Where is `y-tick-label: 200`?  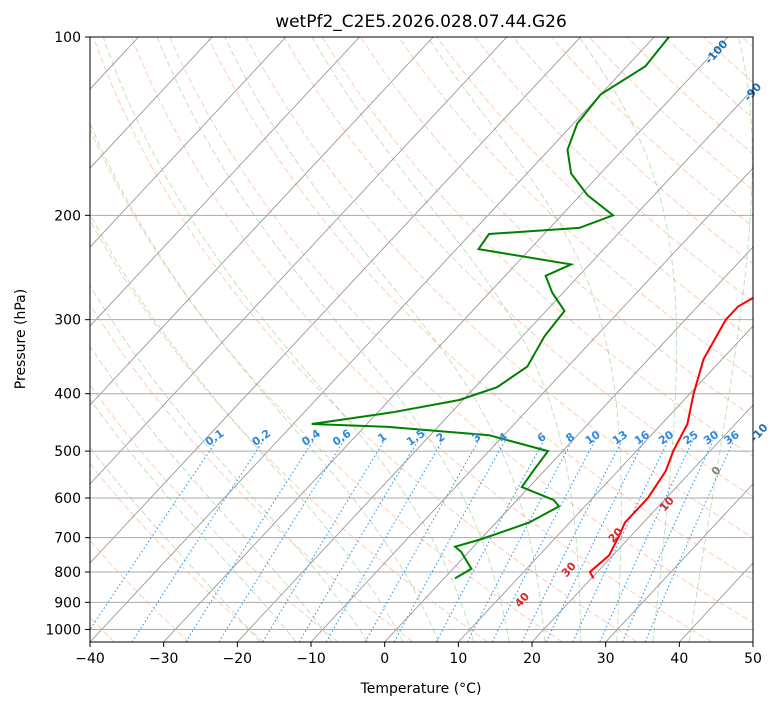 y-tick-label: 200 is located at coordinates (67, 216).